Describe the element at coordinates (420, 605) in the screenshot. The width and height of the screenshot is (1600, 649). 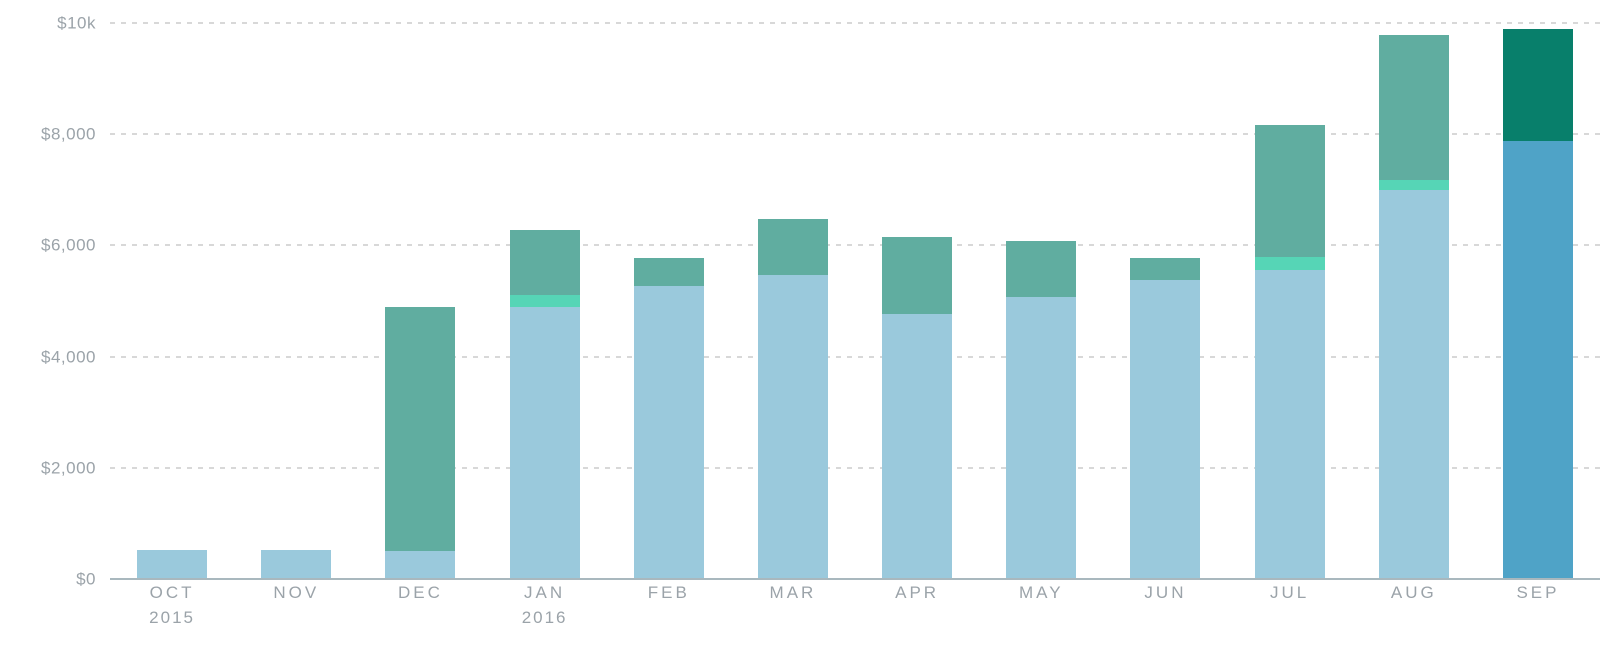
I see `x-label-dec: DEC` at that location.